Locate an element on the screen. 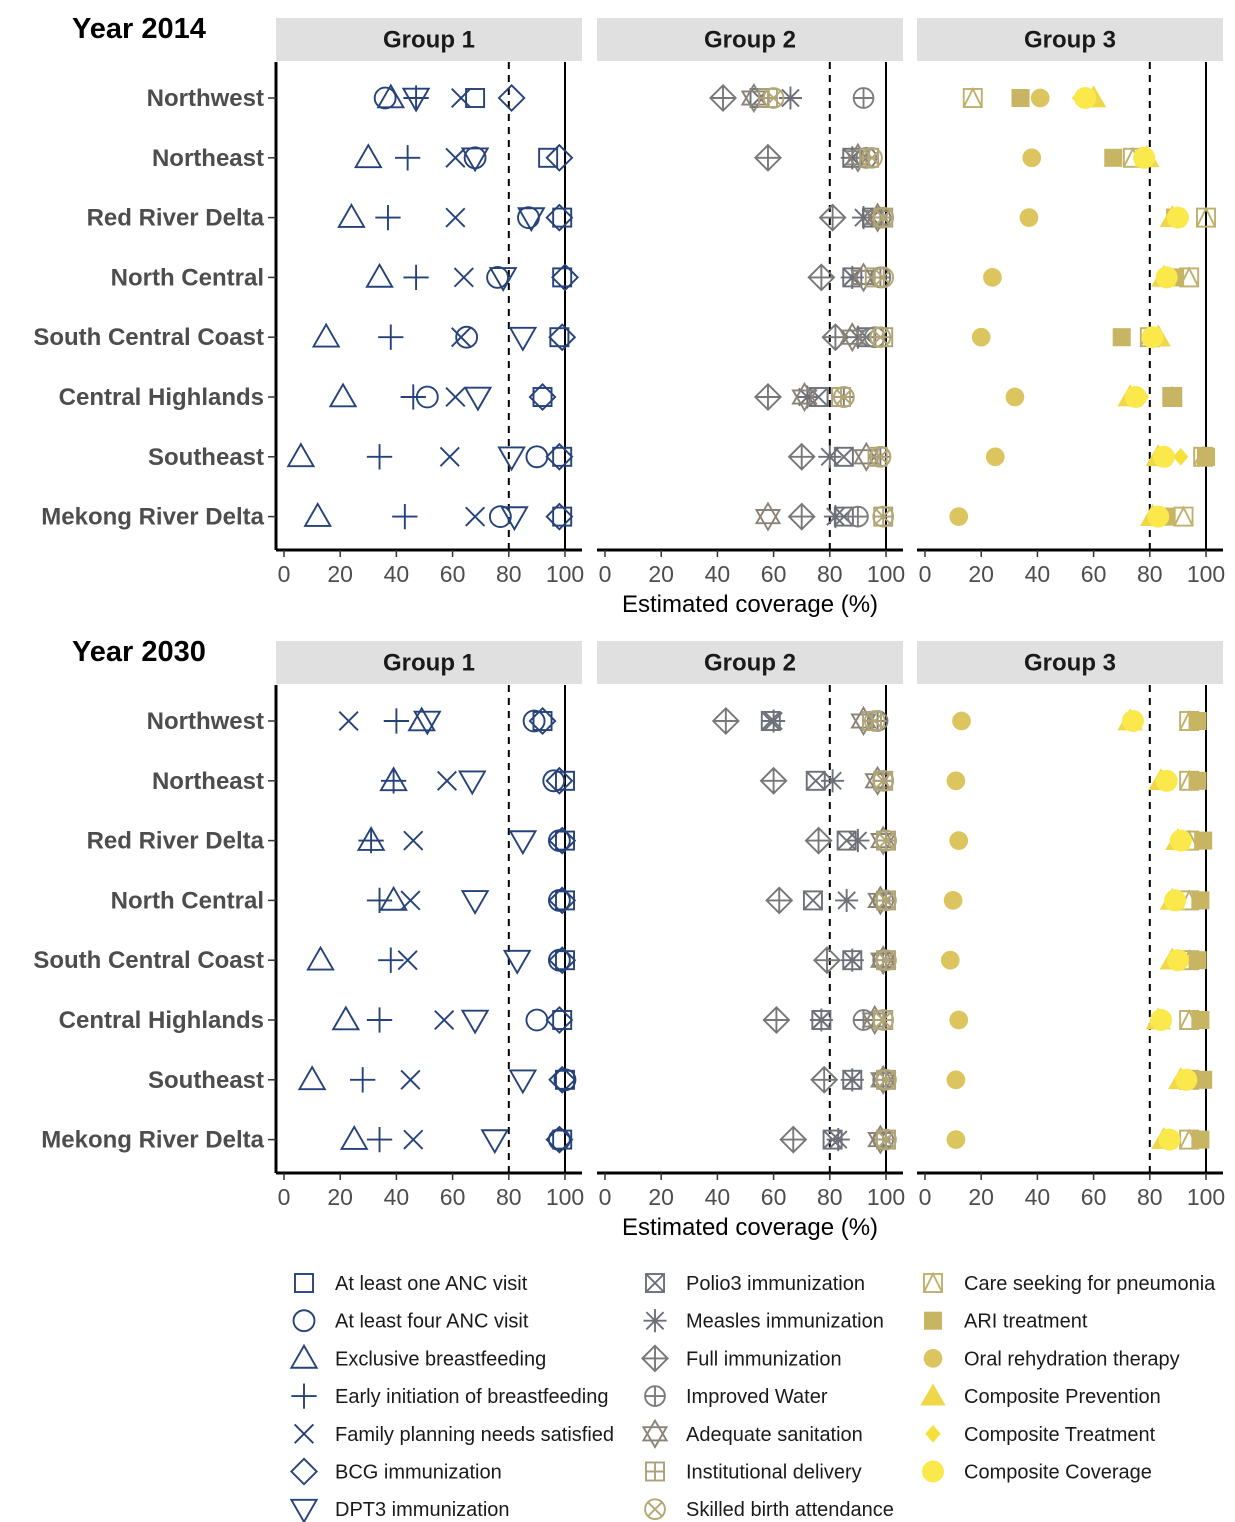  region-label: North Central is located at coordinates (187, 277).